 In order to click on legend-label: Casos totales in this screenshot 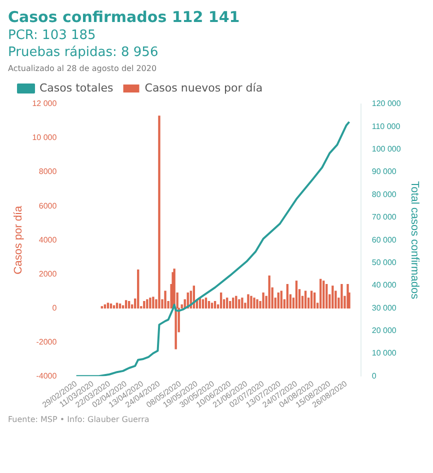, I will do `click(77, 87)`.